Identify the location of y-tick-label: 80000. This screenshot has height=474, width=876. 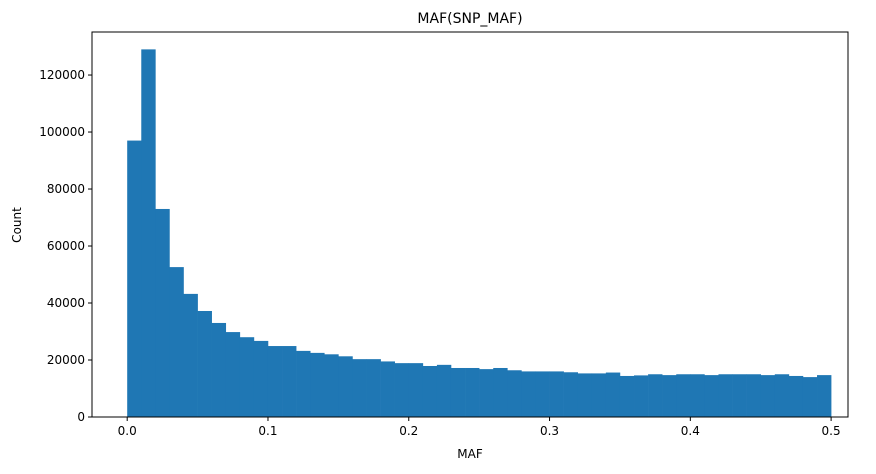
(66, 189).